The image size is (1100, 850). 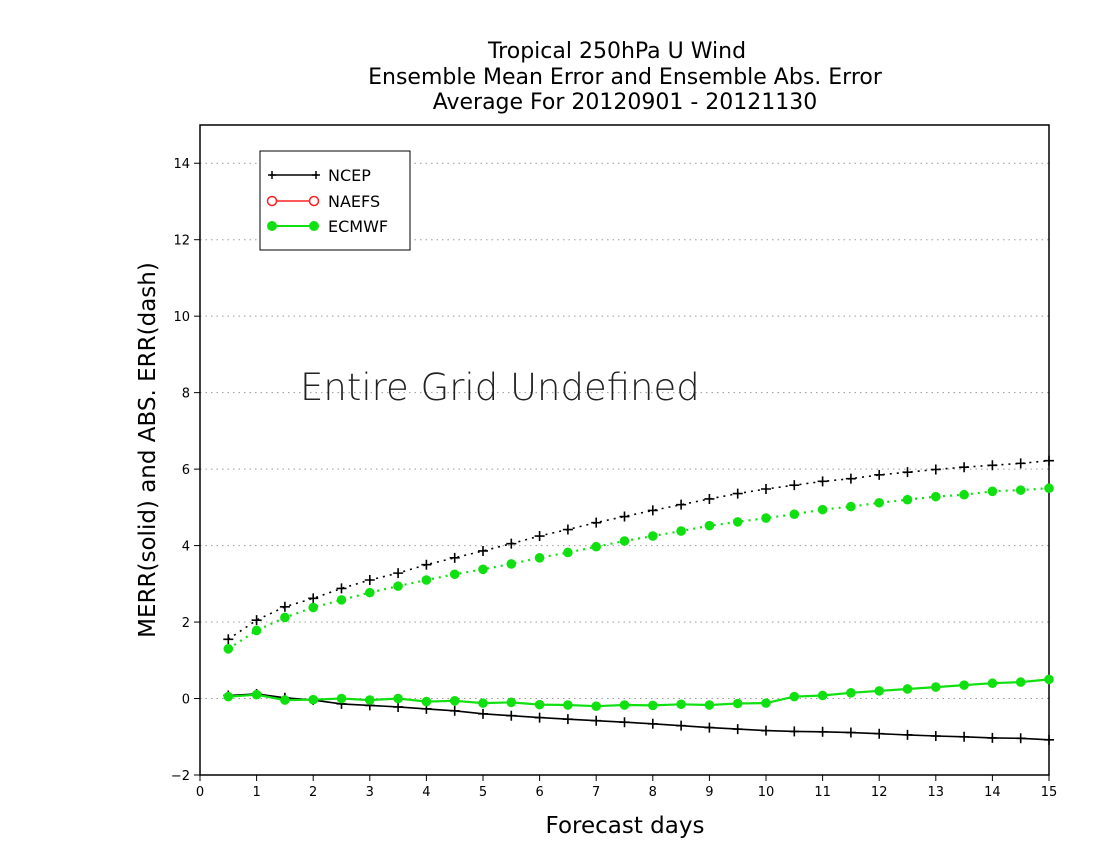 What do you see at coordinates (992, 792) in the screenshot?
I see `x-tick-label: 14` at bounding box center [992, 792].